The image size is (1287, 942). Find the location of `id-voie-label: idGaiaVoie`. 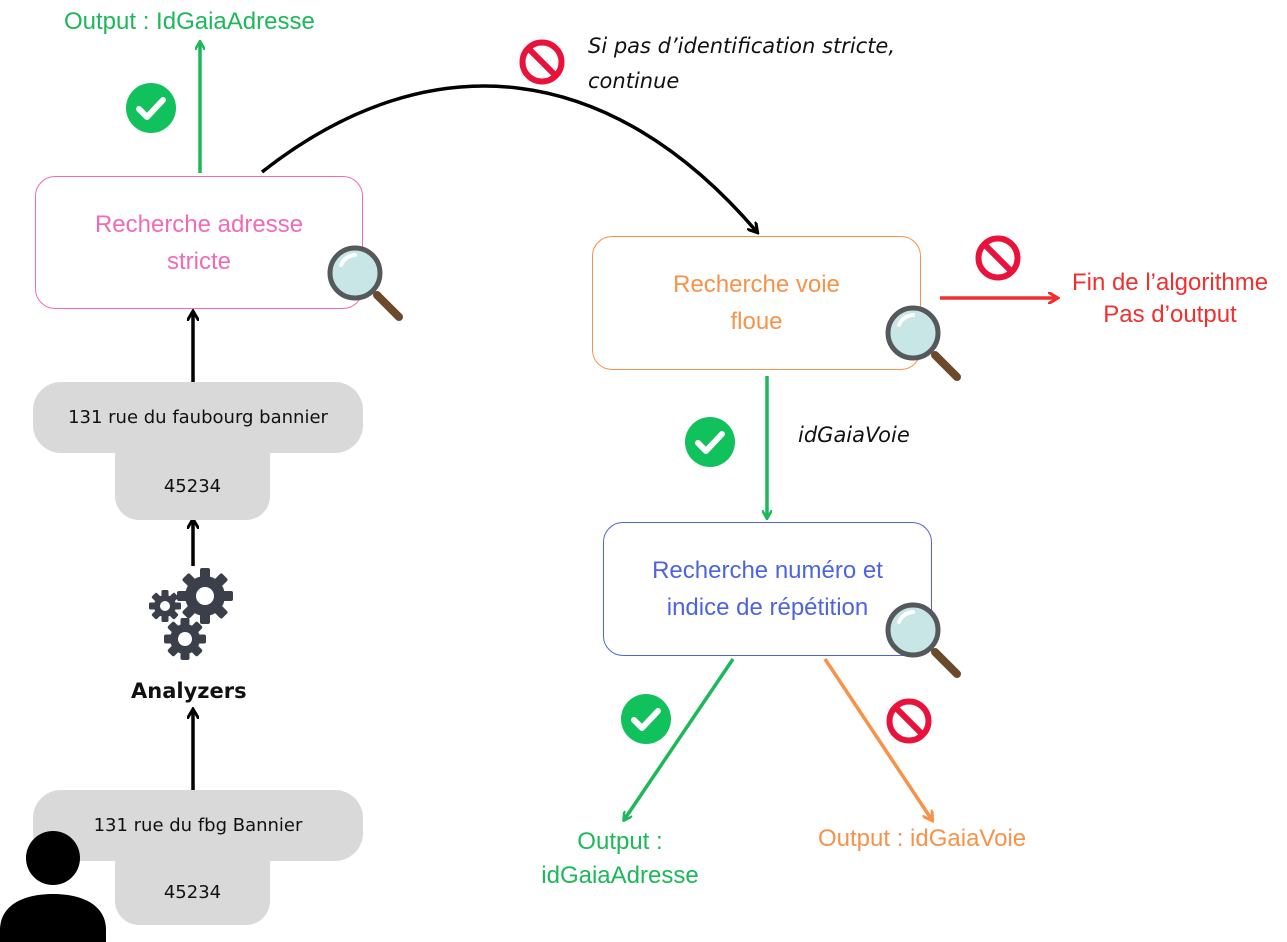

id-voie-label: idGaiaVoie is located at coordinates (854, 435).